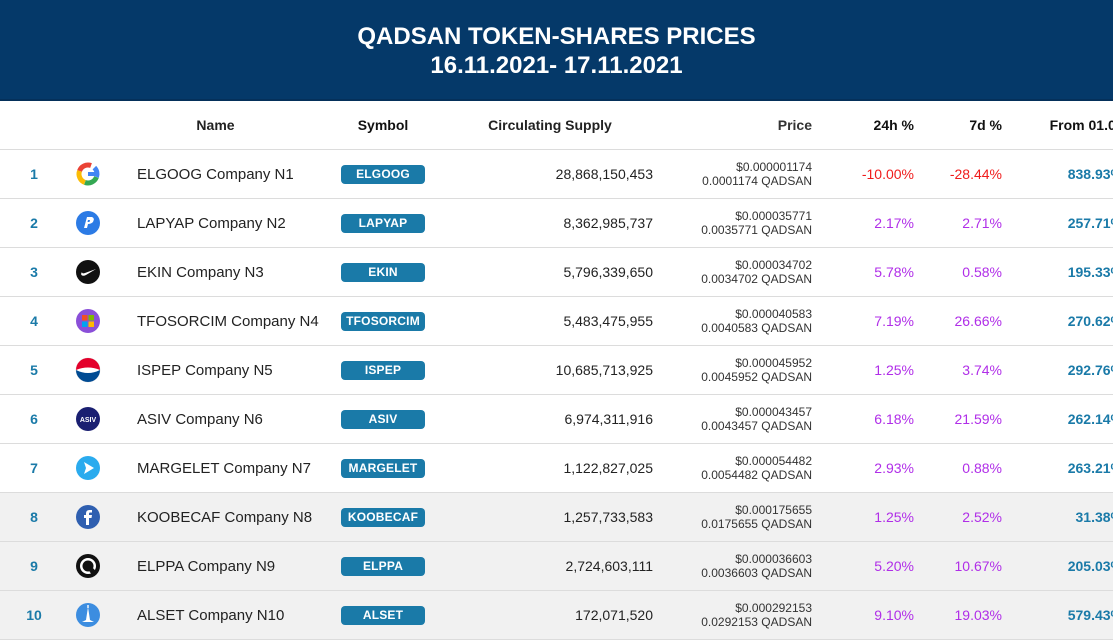  What do you see at coordinates (968, 419) in the screenshot?
I see `change-7d-cell: 21.59%` at bounding box center [968, 419].